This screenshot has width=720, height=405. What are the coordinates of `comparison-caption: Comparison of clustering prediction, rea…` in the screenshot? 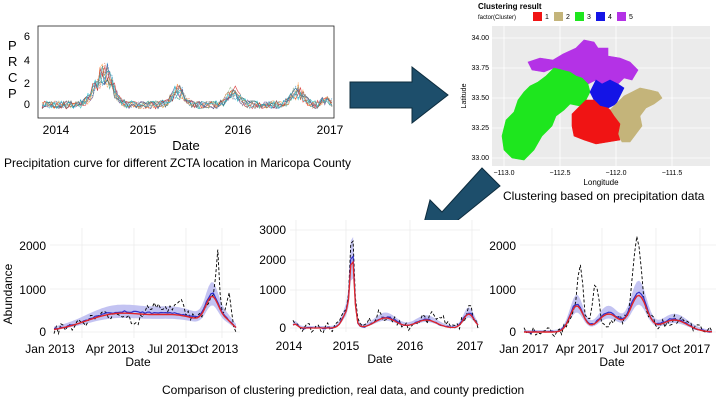 It's located at (343, 390).